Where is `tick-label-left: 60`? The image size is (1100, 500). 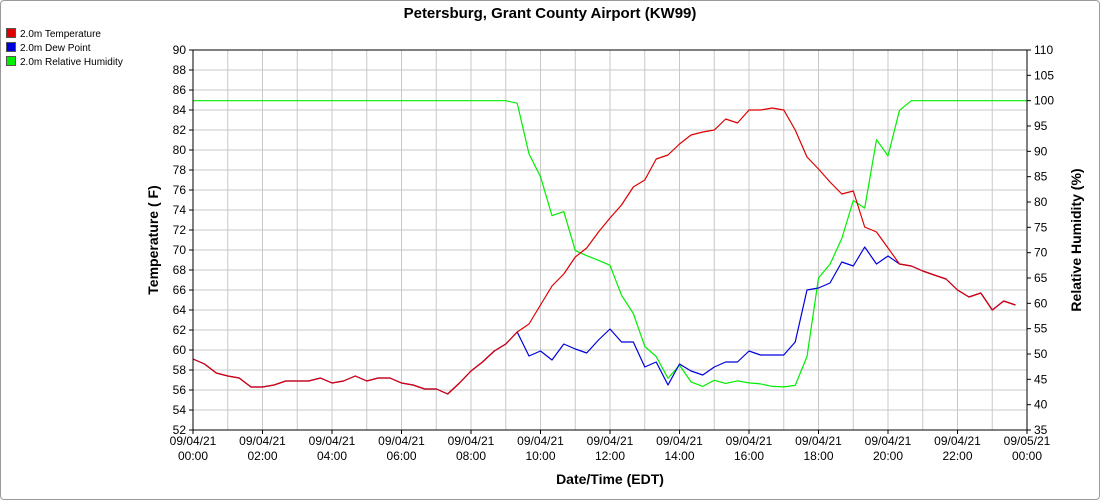
tick-label-left: 60 is located at coordinates (180, 350).